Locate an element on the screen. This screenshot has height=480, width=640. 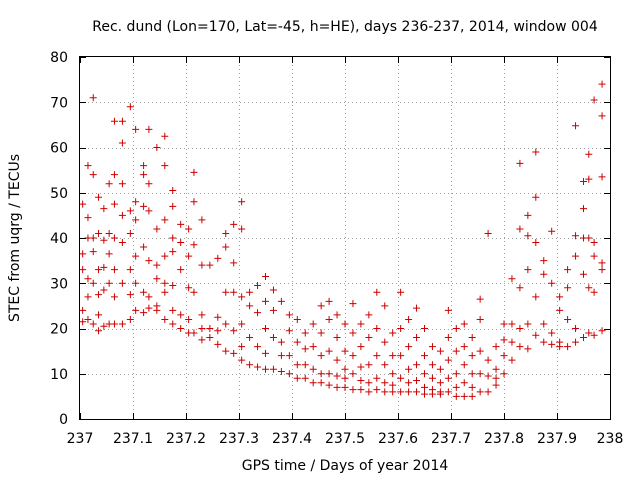
y-tick-label: 80 is located at coordinates (59, 58).